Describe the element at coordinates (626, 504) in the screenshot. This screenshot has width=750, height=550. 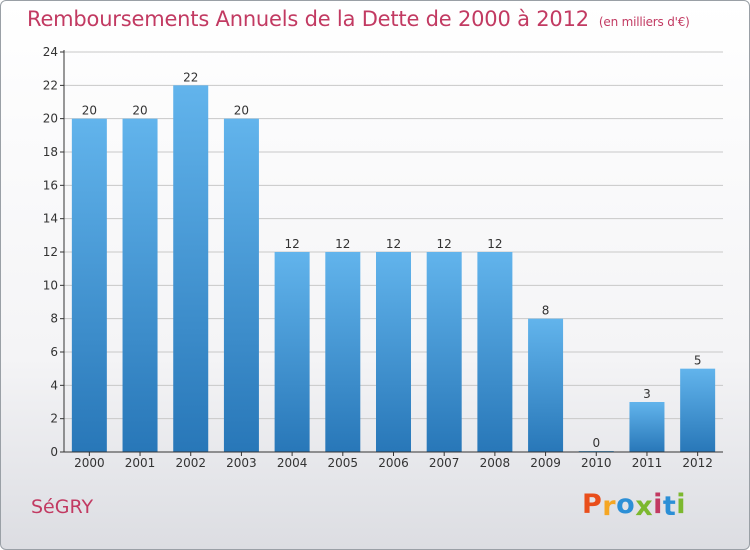
I see `logo-letter: o` at that location.